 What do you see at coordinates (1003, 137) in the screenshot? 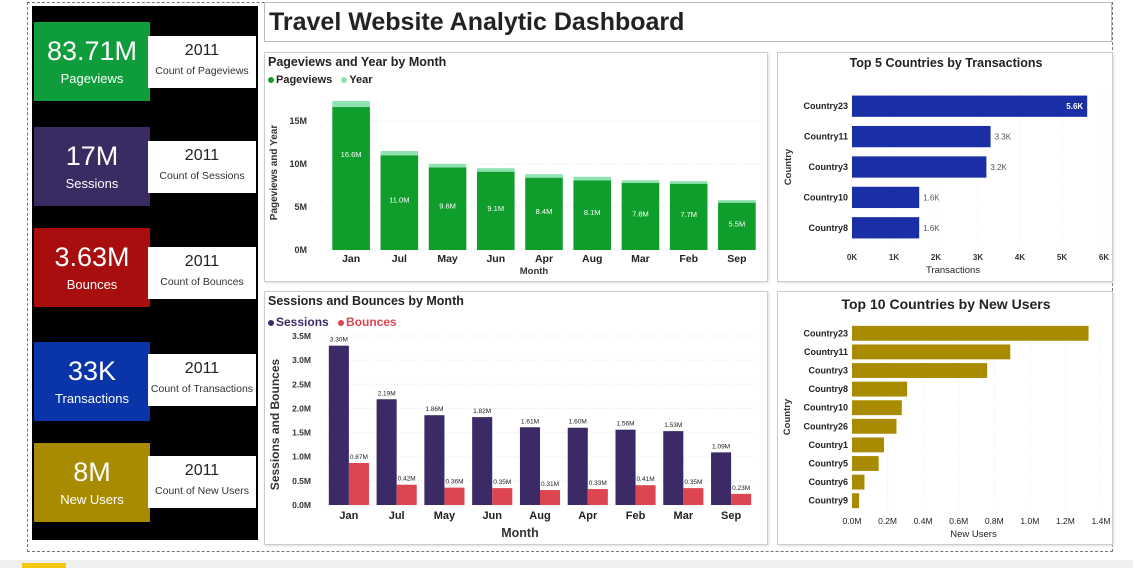
I see `data-label: 3.3K` at bounding box center [1003, 137].